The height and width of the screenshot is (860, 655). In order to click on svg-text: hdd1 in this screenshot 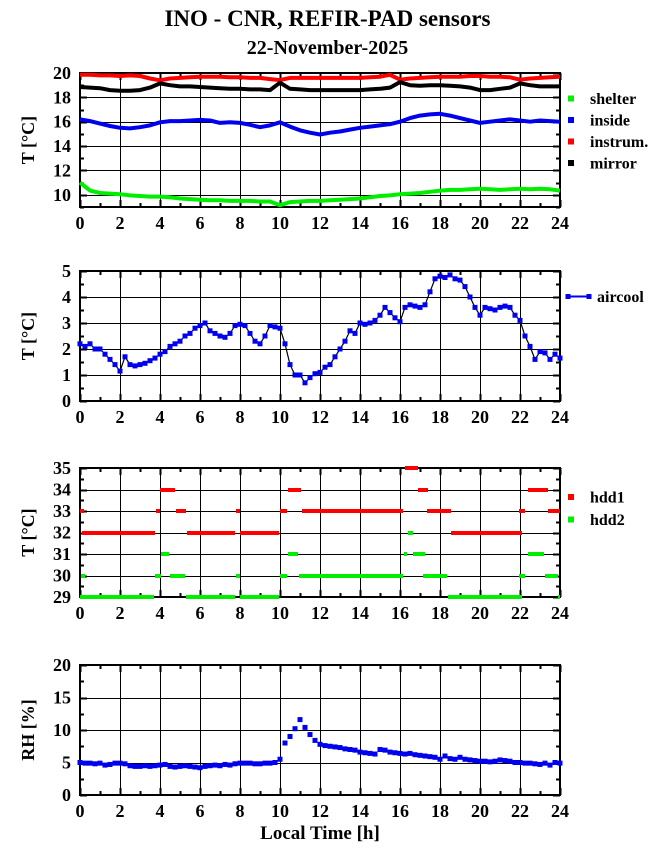, I will do `click(607, 498)`.